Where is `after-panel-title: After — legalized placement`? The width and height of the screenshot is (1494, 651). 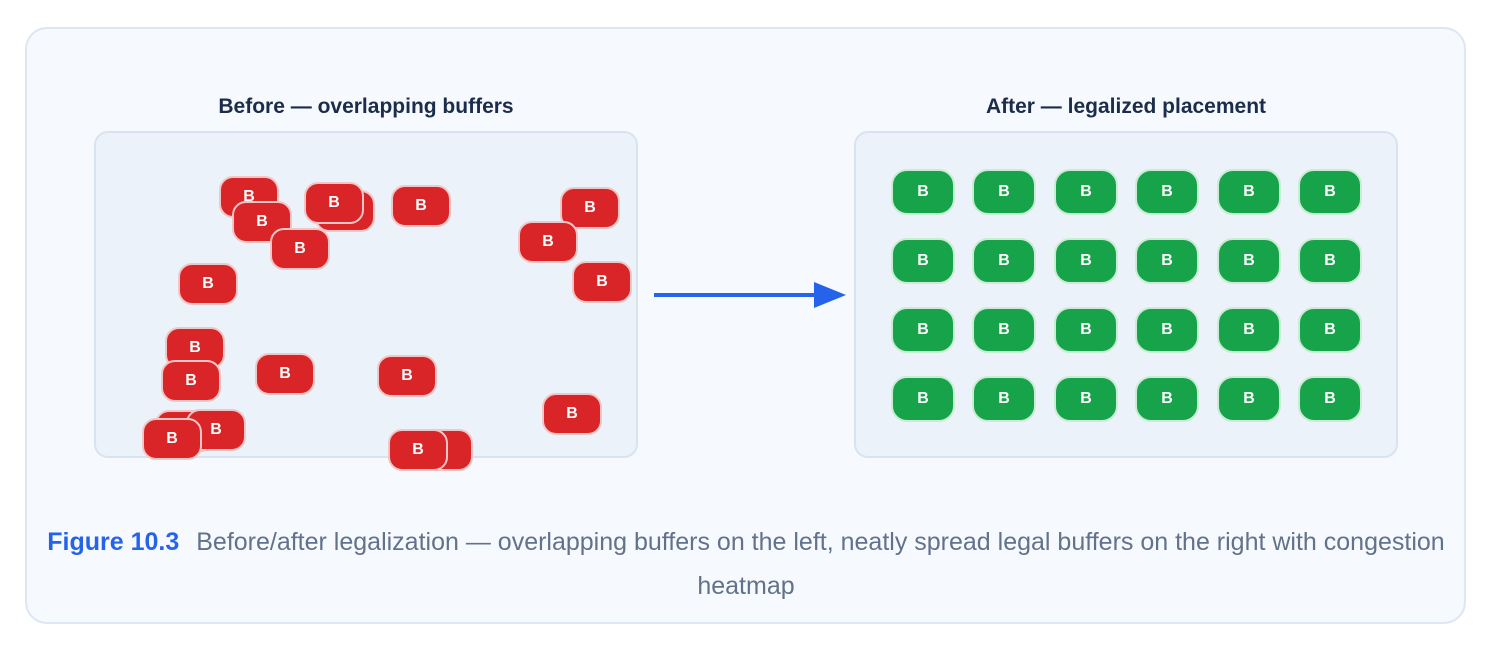 after-panel-title: After — legalized placement is located at coordinates (1126, 106).